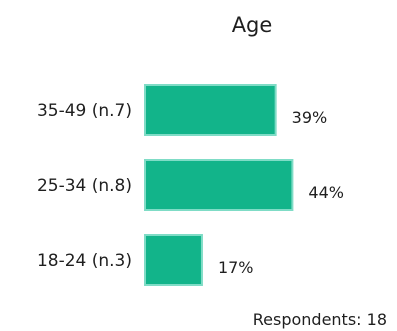  What do you see at coordinates (84, 261) in the screenshot?
I see `category-label: 18-24 (n.3)` at bounding box center [84, 261].